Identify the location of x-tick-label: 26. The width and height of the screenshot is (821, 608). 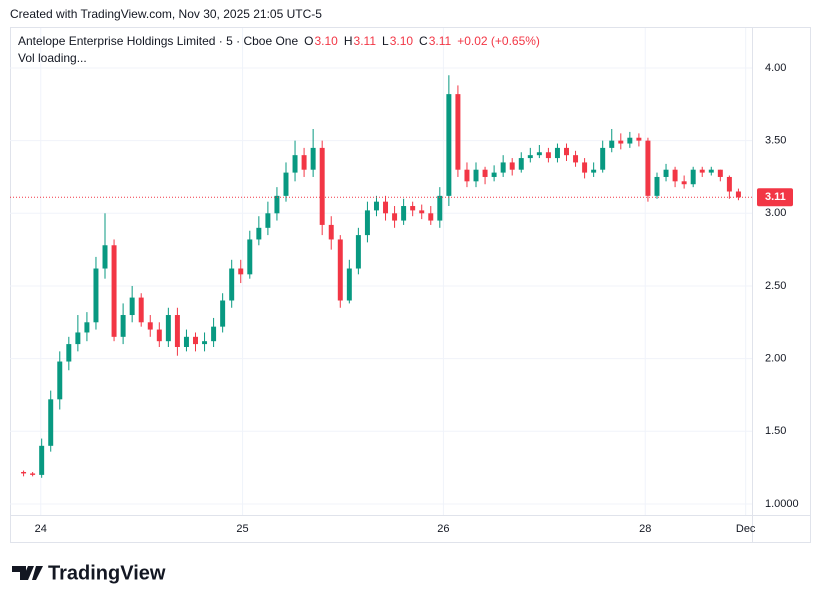
(443, 529).